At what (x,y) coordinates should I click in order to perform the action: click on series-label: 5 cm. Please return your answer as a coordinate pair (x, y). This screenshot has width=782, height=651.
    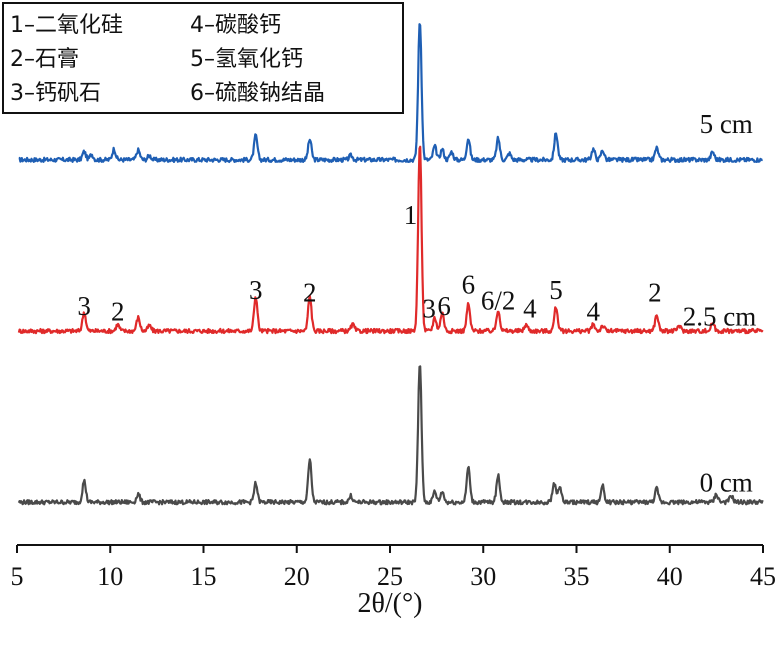
    Looking at the image, I should click on (726, 124).